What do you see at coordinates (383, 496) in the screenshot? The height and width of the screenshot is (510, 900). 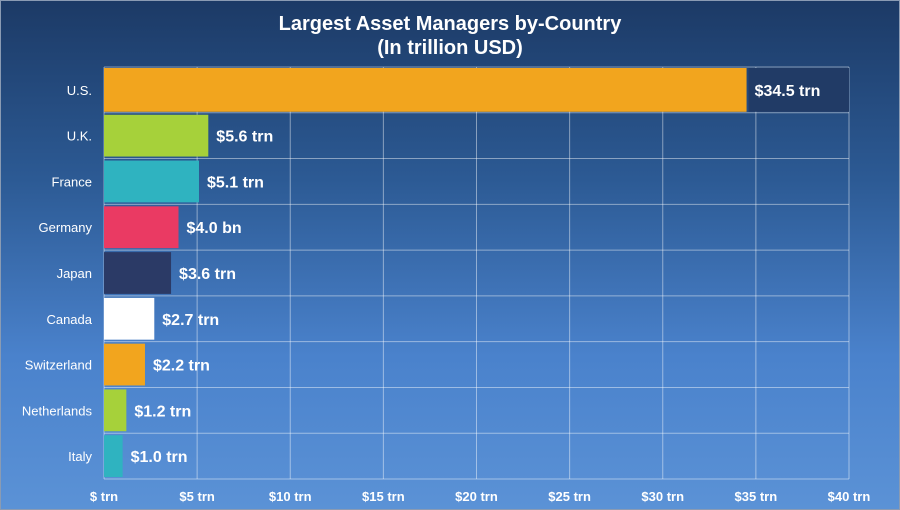 I see `x-tick-label: $15 trn` at bounding box center [383, 496].